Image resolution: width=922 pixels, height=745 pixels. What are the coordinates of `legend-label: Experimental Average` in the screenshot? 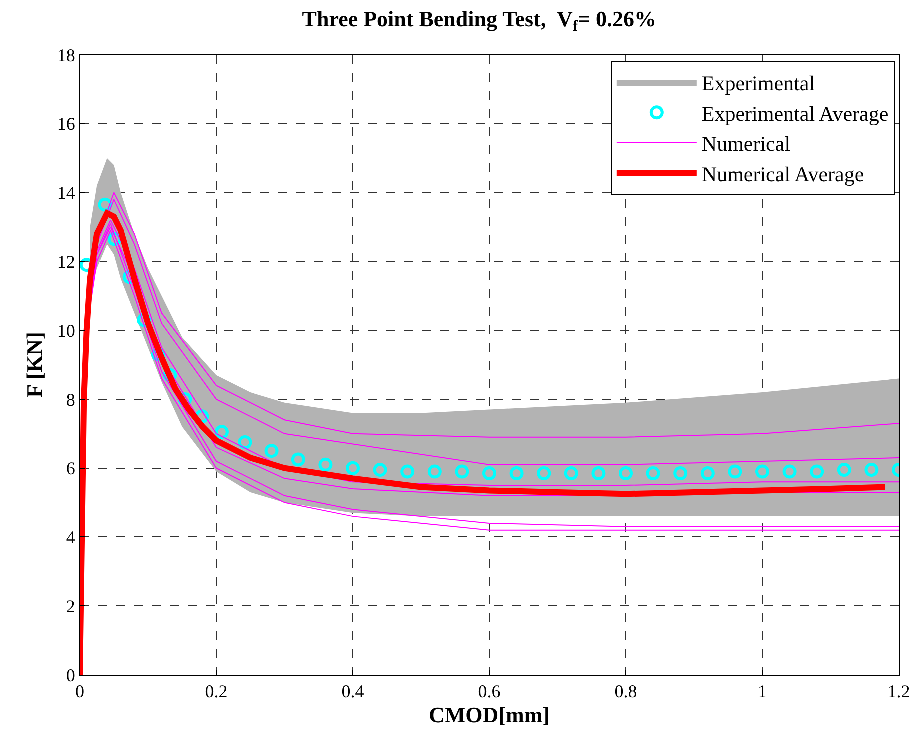 It's located at (795, 114).